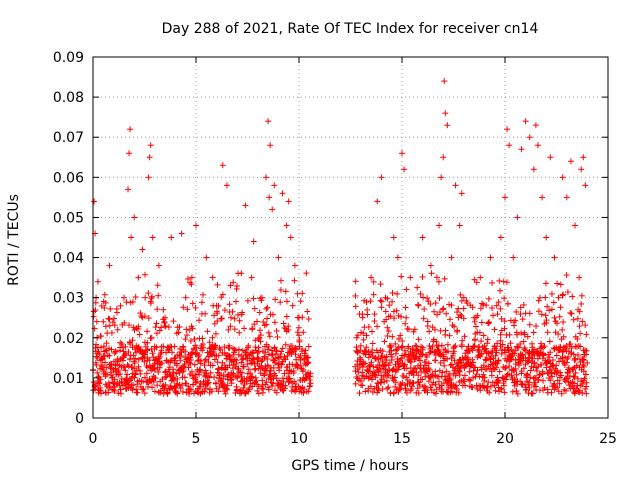 The image size is (640, 480). Describe the element at coordinates (68, 339) in the screenshot. I see `y-tick-label: 0.02` at that location.